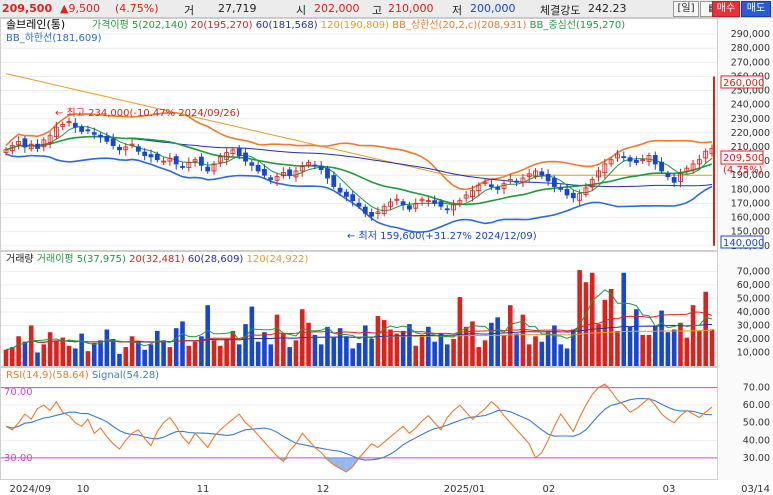 The image size is (773, 495). Describe the element at coordinates (756, 423) in the screenshot. I see `rsi-tick-label: 50.00` at that location.